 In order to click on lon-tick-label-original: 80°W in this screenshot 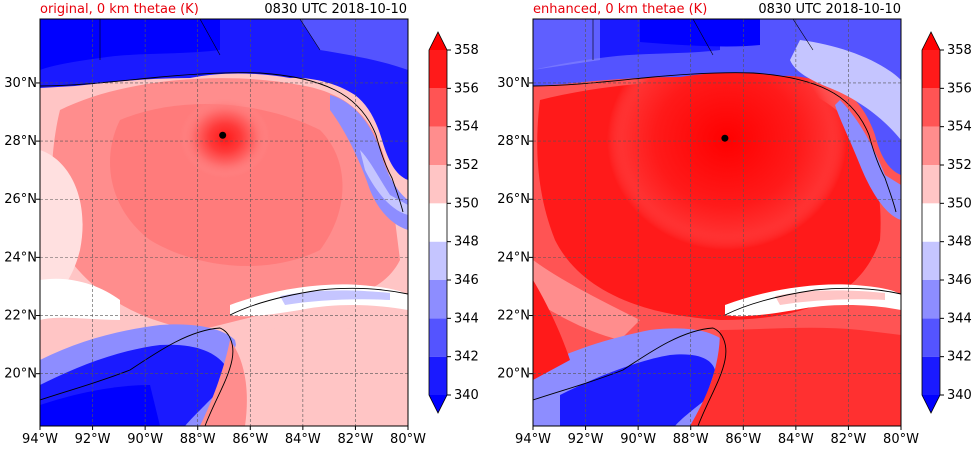, I will do `click(408, 439)`.